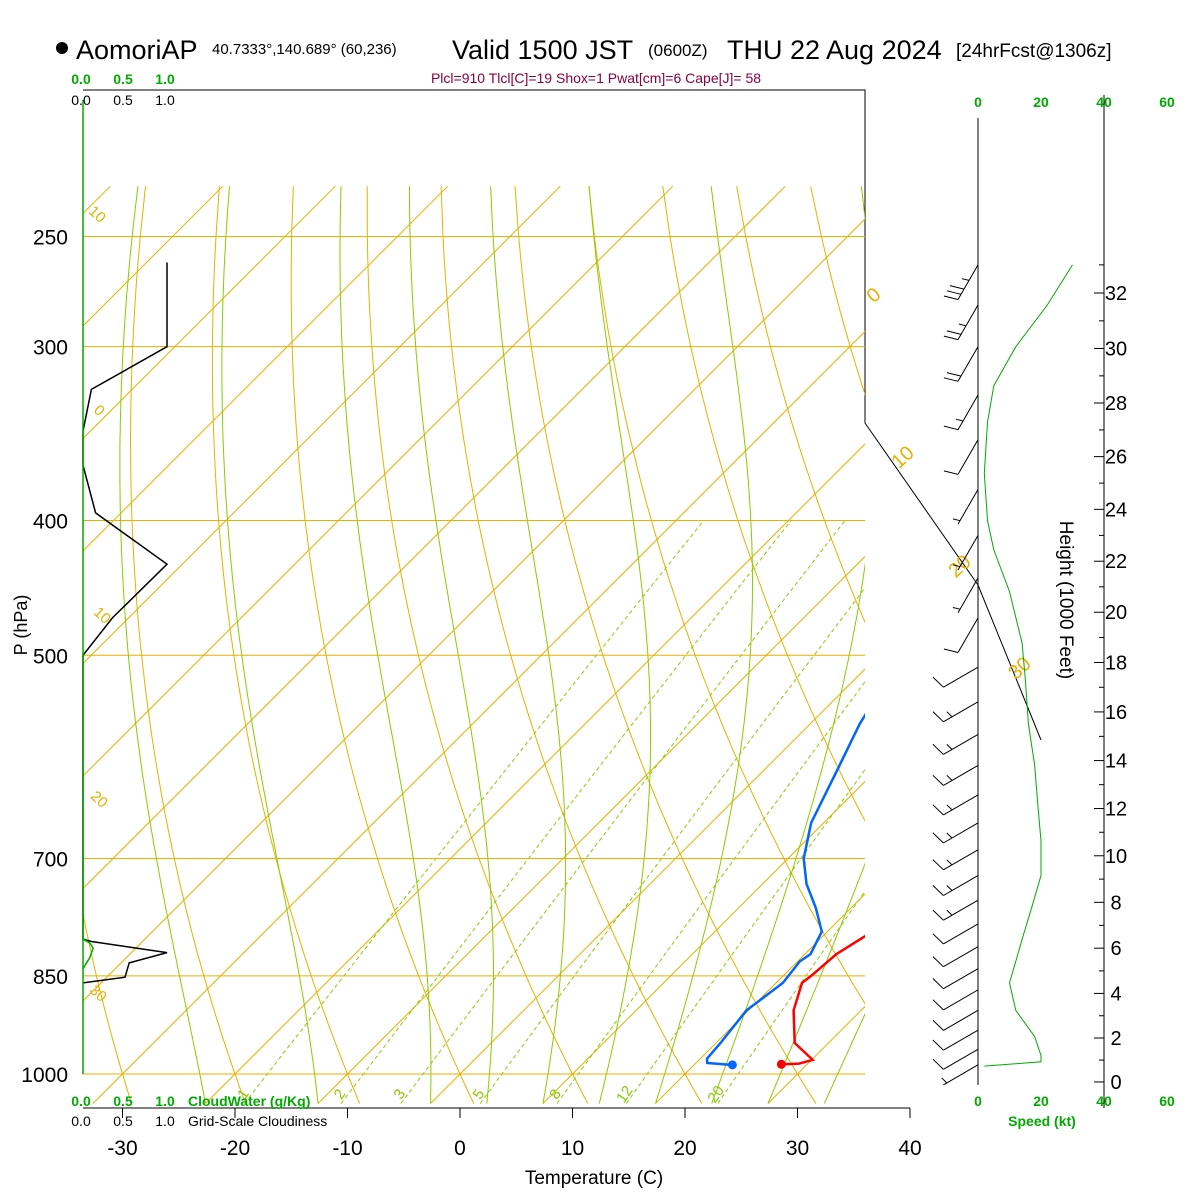  What do you see at coordinates (542, 50) in the screenshot?
I see `valid-time: Valid 1500 JST` at bounding box center [542, 50].